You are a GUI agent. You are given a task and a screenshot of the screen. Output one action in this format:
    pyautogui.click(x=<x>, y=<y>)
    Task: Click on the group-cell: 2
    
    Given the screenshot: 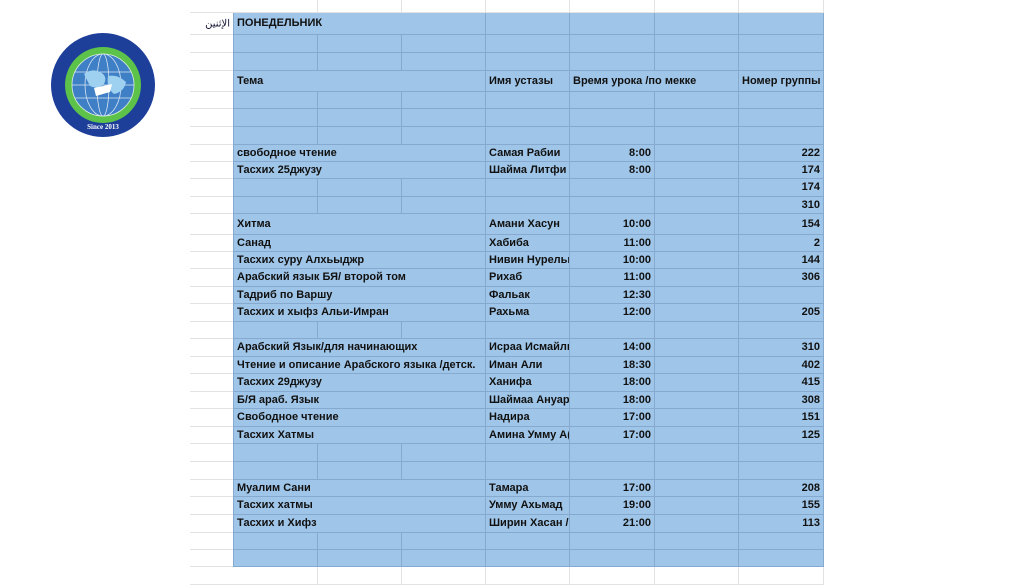 What is the action you would take?
    pyautogui.click(x=781, y=243)
    